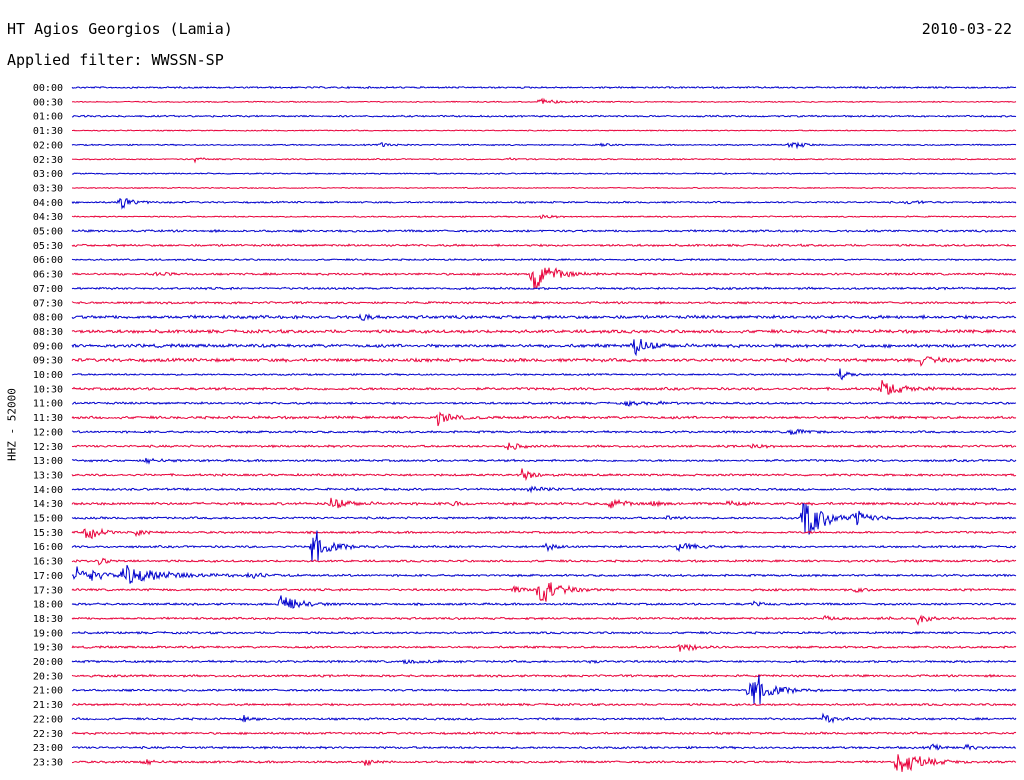 The image size is (1024, 780). What do you see at coordinates (48, 174) in the screenshot?
I see `row-label-0300: 03:00` at bounding box center [48, 174].